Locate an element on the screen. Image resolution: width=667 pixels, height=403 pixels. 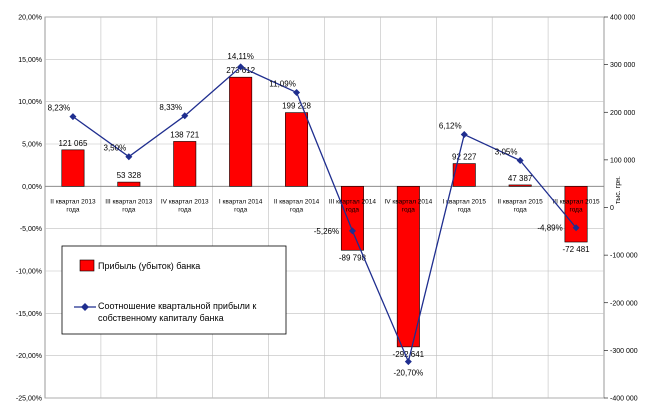
ratio-label: -4,89% is located at coordinates (549, 228).